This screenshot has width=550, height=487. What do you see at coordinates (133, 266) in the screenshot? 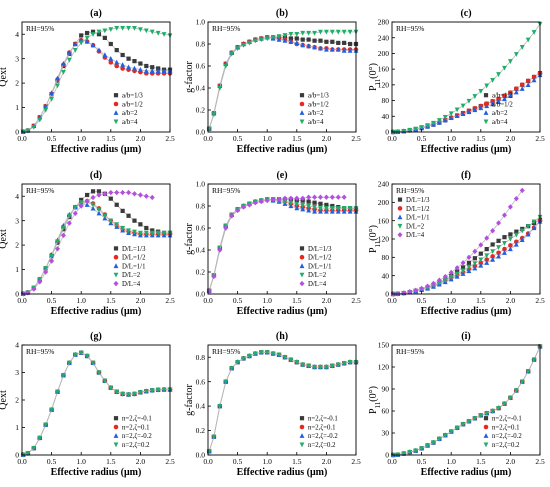
I see `legend-label: D/L=1/1` at bounding box center [133, 266].